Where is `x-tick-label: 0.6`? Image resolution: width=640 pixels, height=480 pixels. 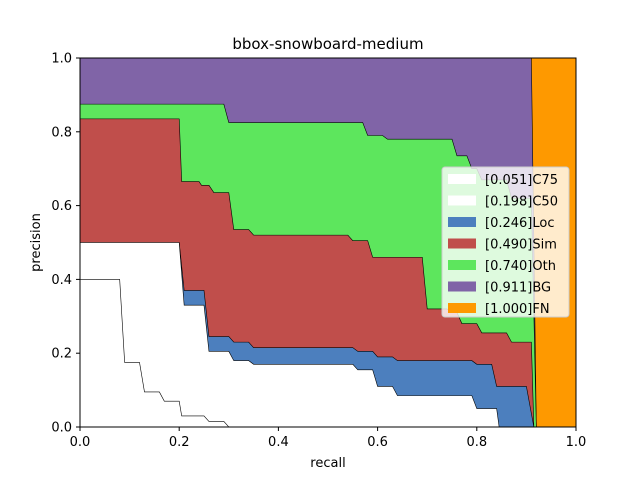 x-tick-label: 0.6 is located at coordinates (377, 442).